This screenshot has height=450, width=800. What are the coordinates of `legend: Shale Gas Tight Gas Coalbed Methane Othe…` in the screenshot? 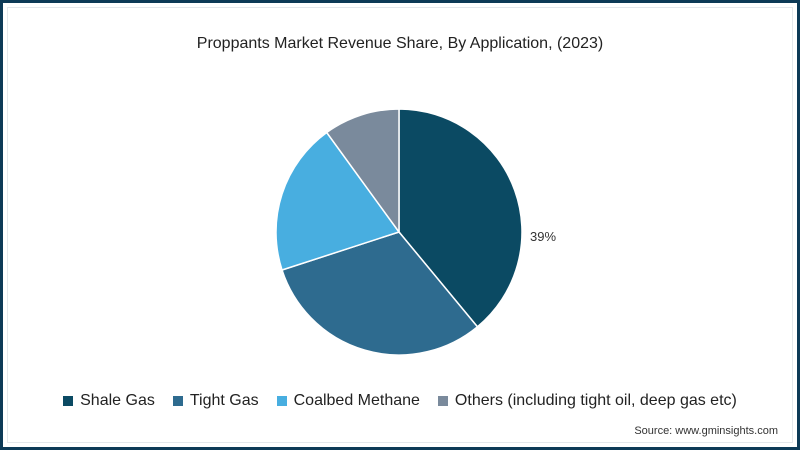 It's located at (400, 401).